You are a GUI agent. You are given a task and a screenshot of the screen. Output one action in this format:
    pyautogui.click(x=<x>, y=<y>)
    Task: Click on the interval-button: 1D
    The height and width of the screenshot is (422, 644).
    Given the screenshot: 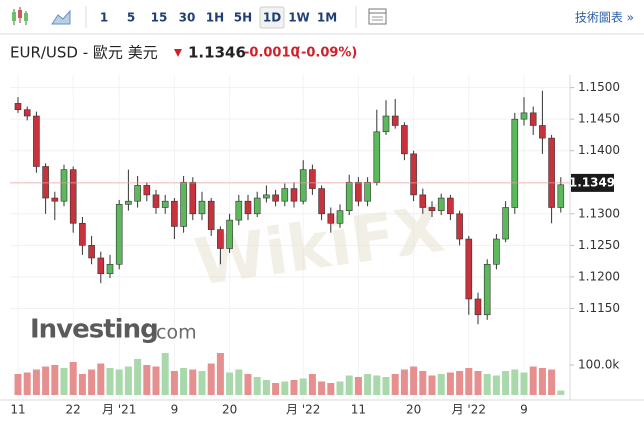 What is the action you would take?
    pyautogui.click(x=272, y=18)
    